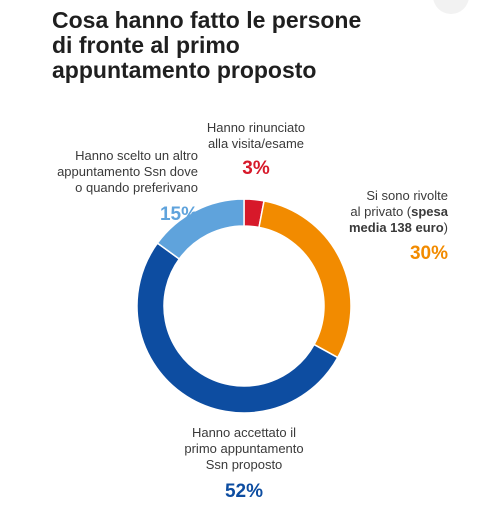 Image resolution: width=499 pixels, height=516 pixels. What do you see at coordinates (451, 7) in the screenshot?
I see `corner-decoration` at bounding box center [451, 7].